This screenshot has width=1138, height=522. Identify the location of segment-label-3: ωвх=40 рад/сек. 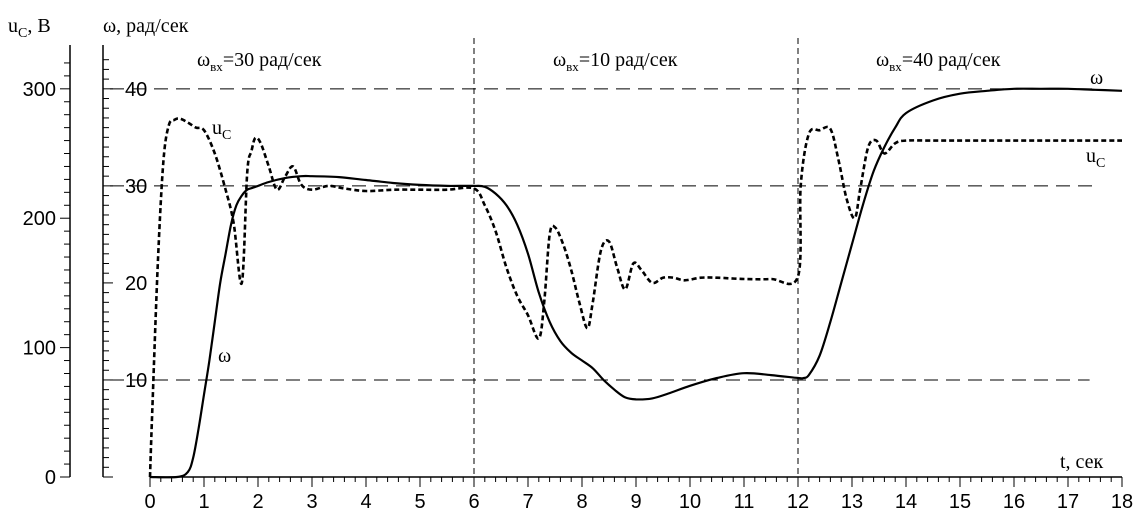
(938, 61).